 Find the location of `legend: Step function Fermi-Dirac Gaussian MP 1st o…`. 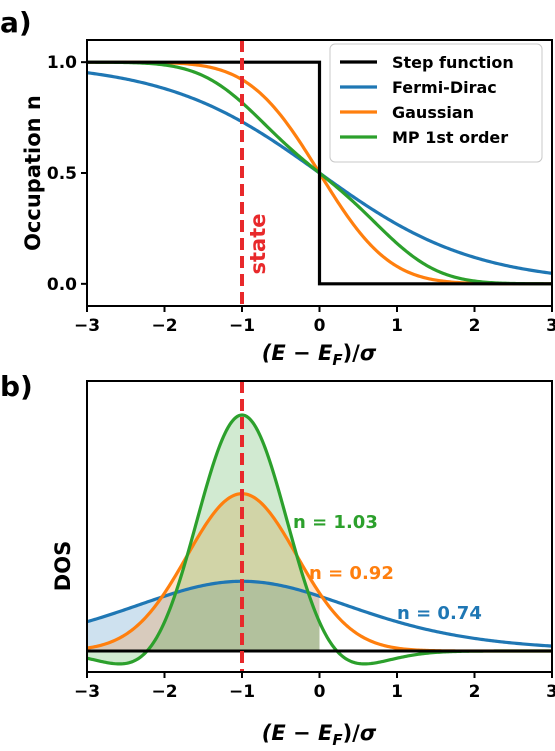

legend: Step function Fermi-Dirac Gaussian MP 1st o… is located at coordinates (436, 103).